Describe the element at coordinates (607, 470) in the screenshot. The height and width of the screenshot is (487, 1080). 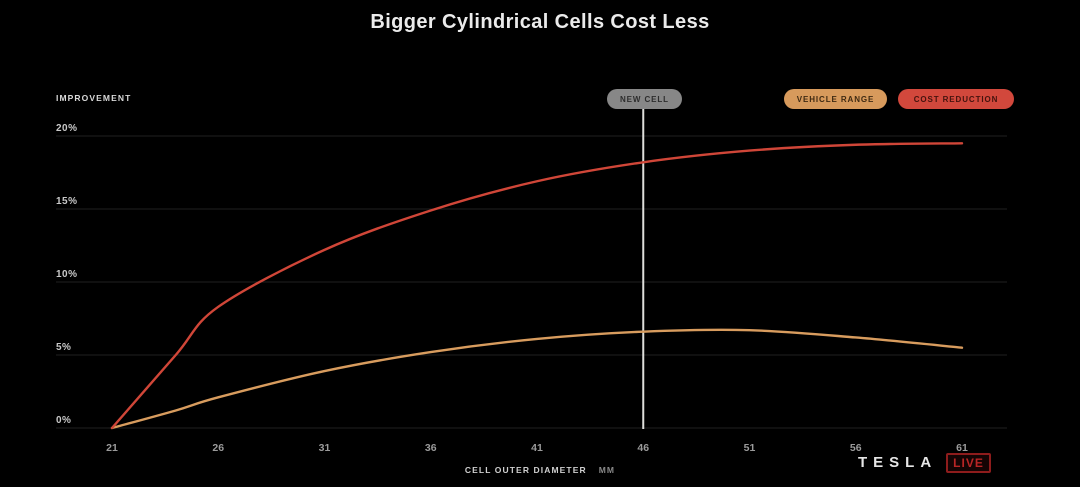
I see `x-axis-unit: MM` at that location.